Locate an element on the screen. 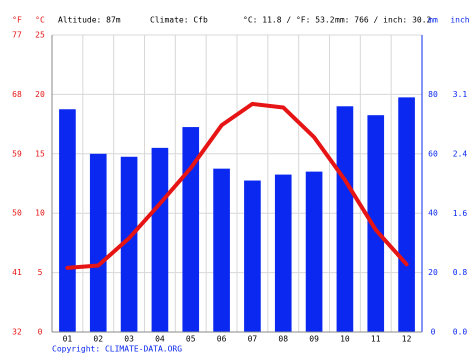 This screenshot has height=355, width=474. y-tick-label: 15 is located at coordinates (40, 153).